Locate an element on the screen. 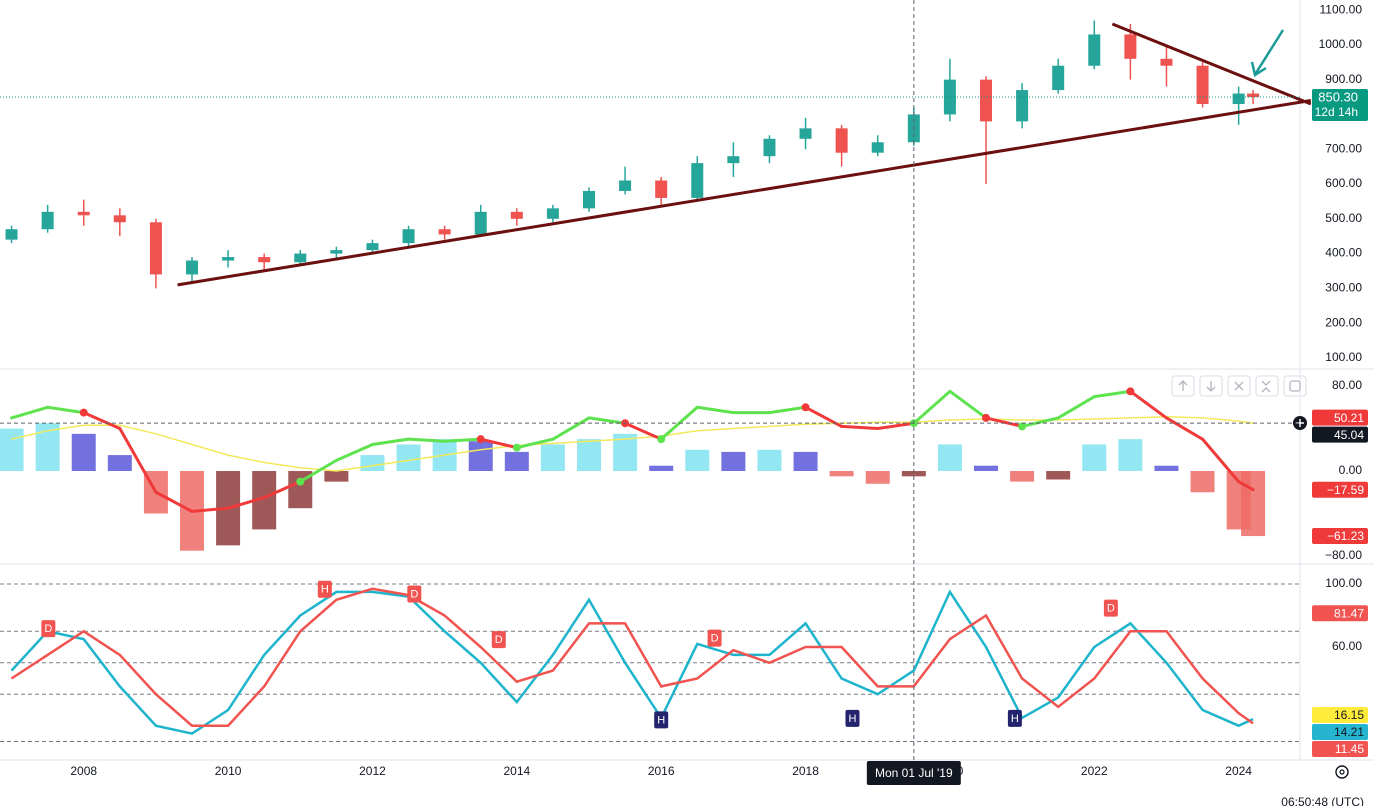 The height and width of the screenshot is (806, 1374). value-badge-label: 81.47 is located at coordinates (1349, 613).